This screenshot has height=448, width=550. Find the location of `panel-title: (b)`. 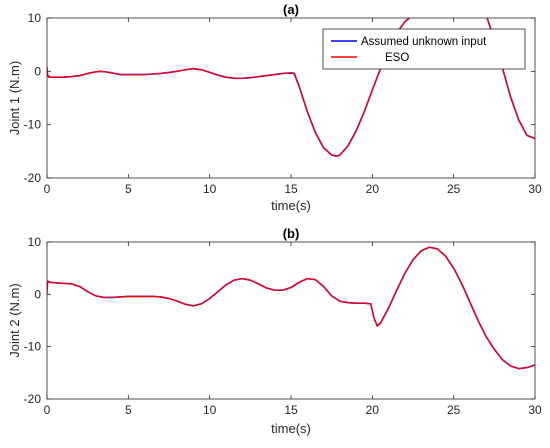

panel-title: (b) is located at coordinates (291, 233).